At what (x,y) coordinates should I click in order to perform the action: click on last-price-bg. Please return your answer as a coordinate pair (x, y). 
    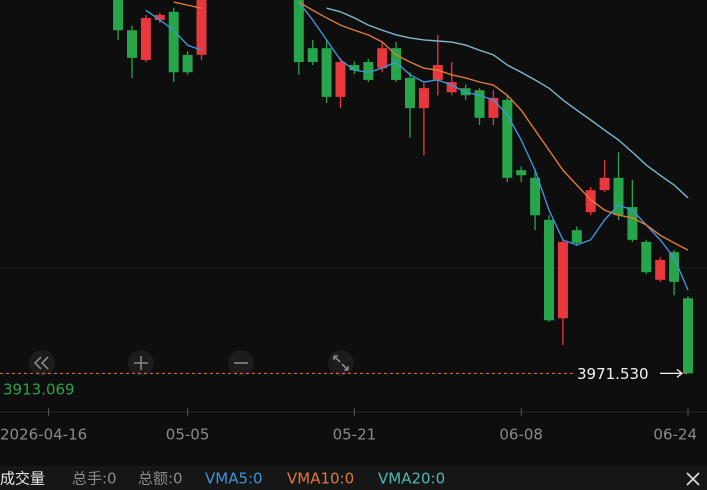
    Looking at the image, I should click on (616, 373).